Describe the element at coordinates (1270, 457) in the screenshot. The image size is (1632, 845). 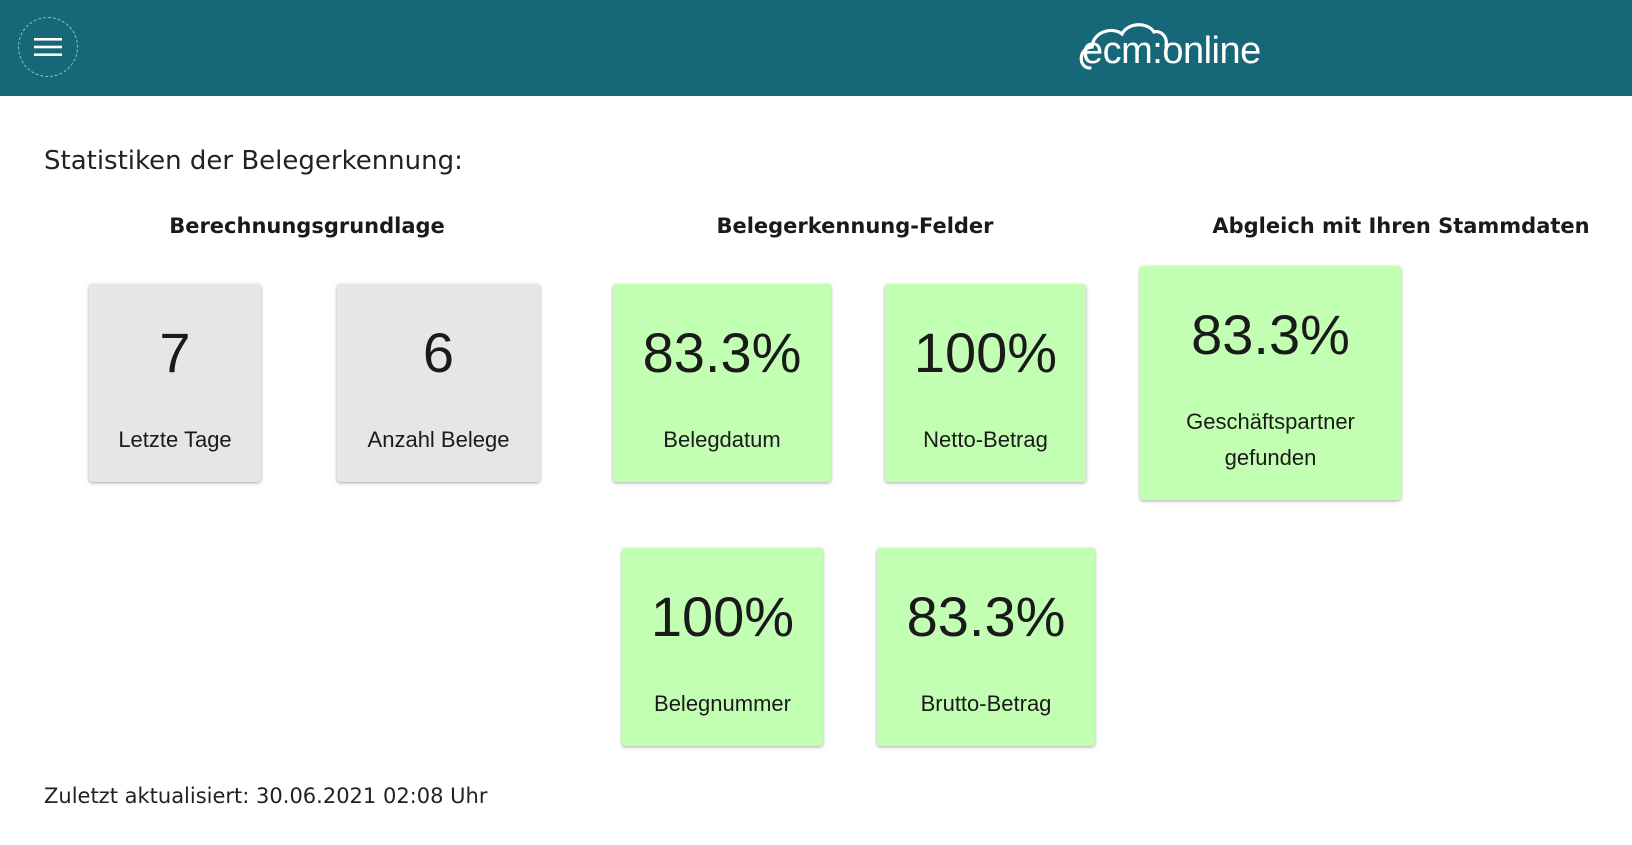
I see `stat-label-line2: gefunden` at that location.